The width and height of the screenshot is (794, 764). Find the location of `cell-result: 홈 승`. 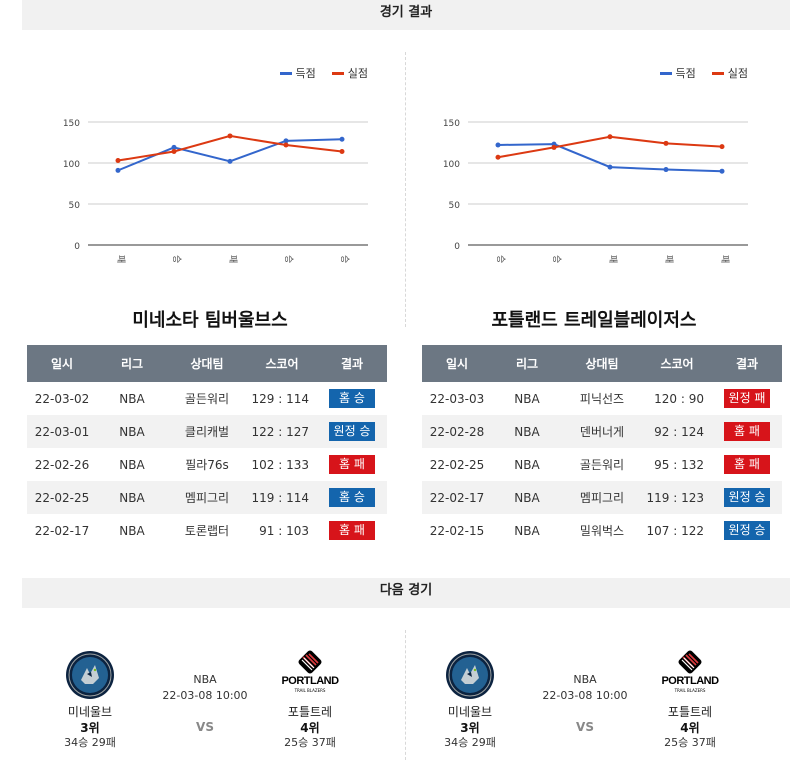

cell-result: 홈 승 is located at coordinates (352, 398).